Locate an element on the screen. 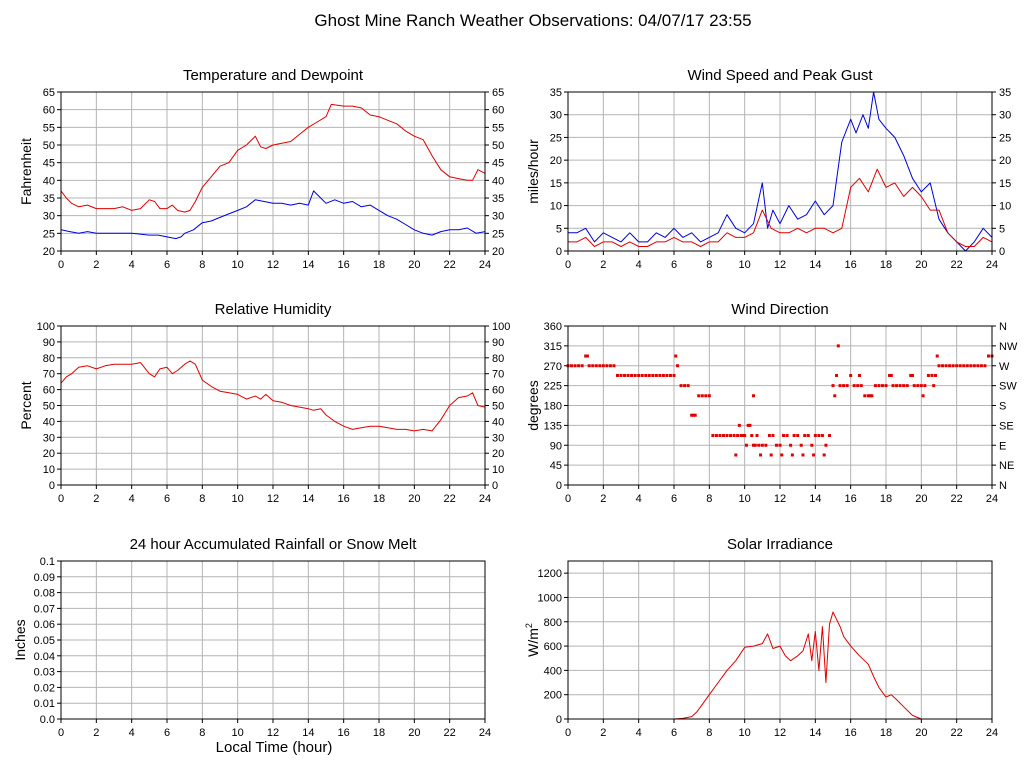  y-tick-label: 55 is located at coordinates (49, 128).